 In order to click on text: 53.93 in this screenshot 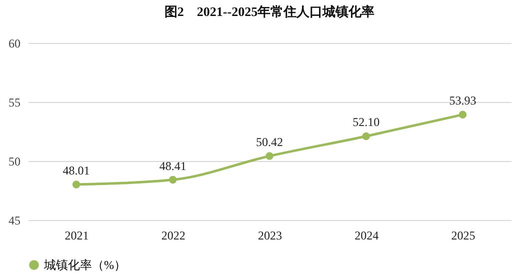, I will do `click(462, 101)`.